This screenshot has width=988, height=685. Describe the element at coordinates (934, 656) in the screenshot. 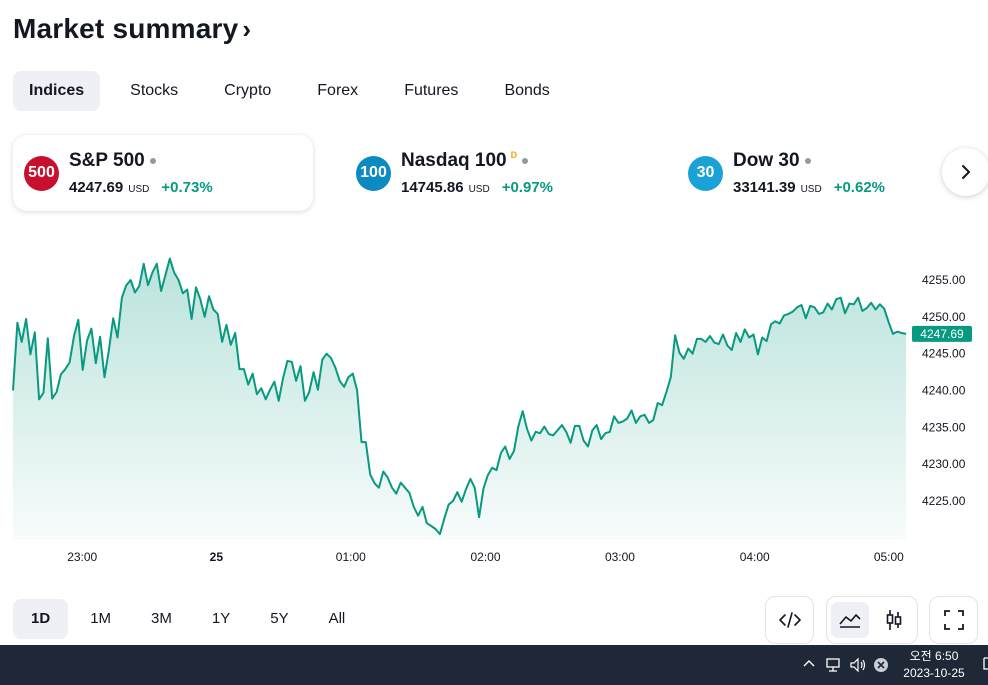

I see `clock-time: 오전 6:50` at that location.